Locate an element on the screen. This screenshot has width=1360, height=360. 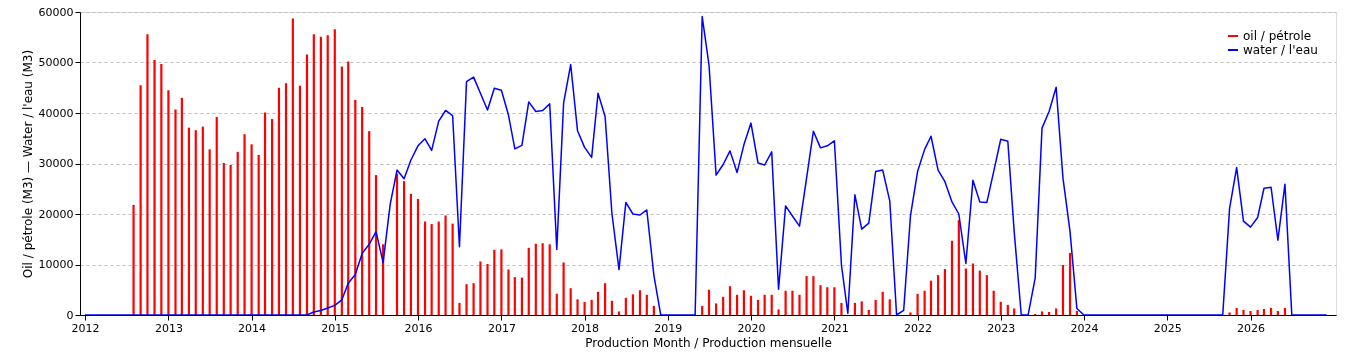
x-tick-label: 2018 is located at coordinates (585, 328).